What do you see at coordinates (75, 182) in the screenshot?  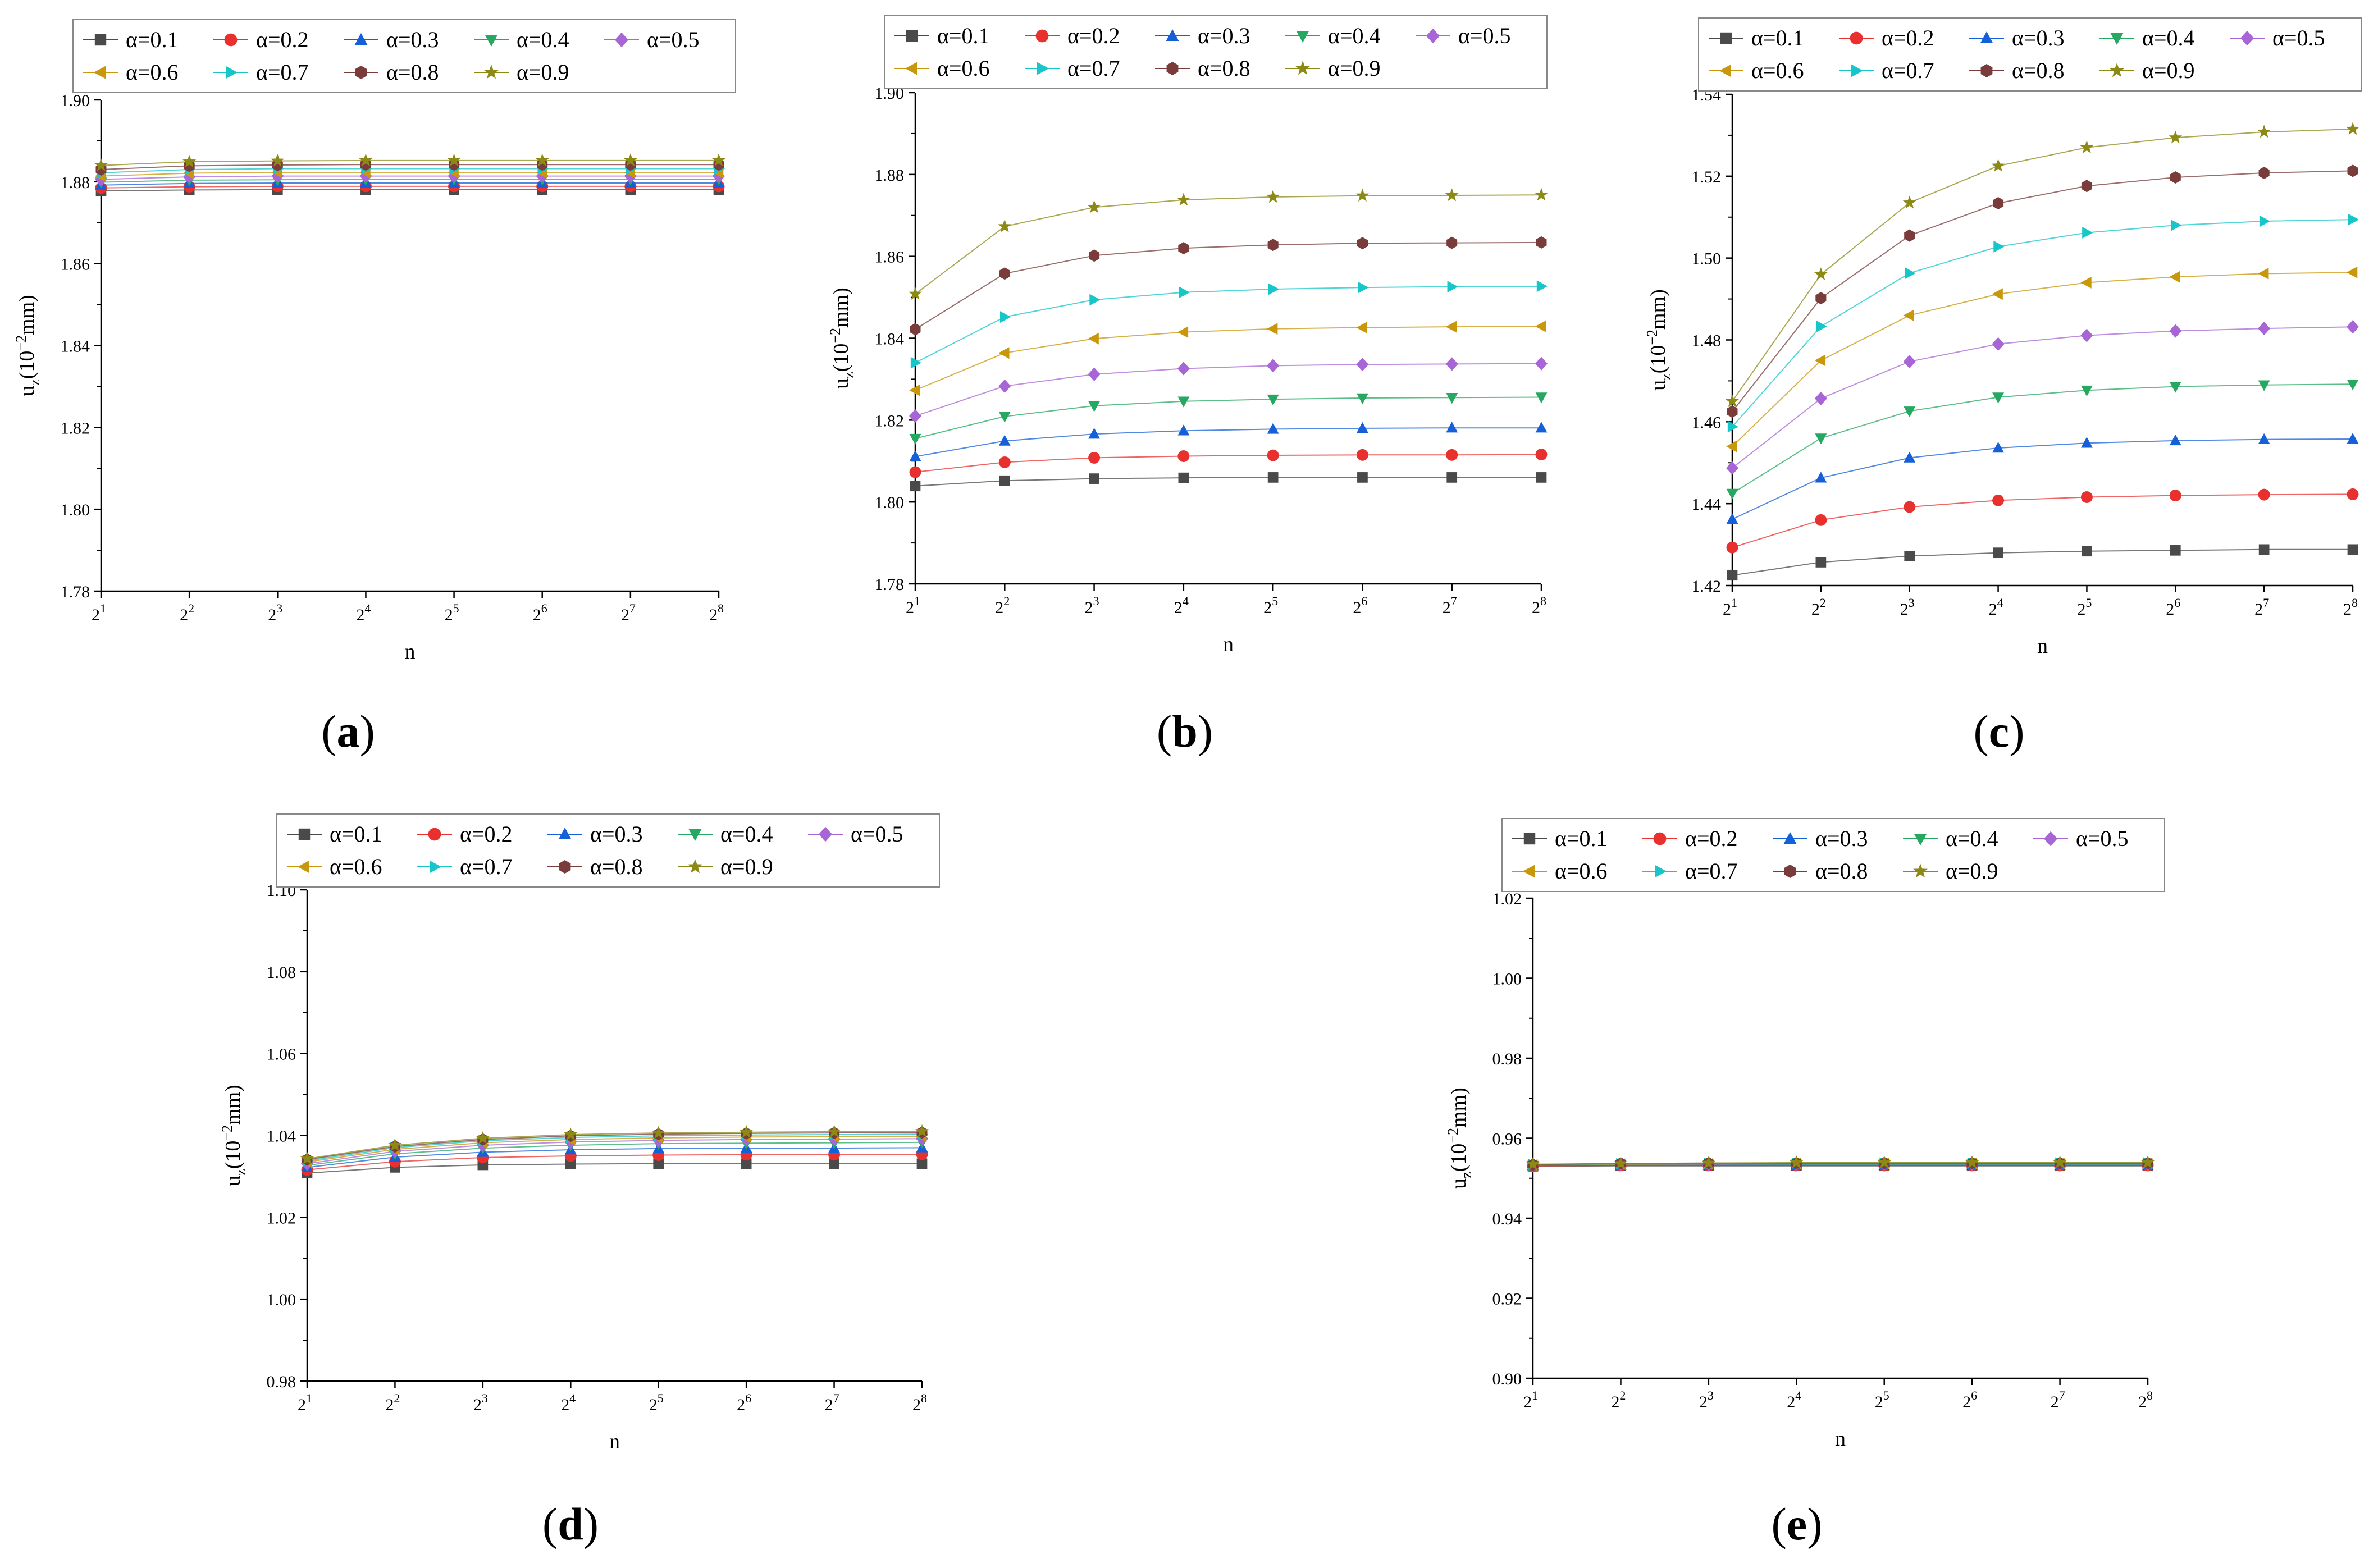 I see `y-tick-label: 1.88` at bounding box center [75, 182].